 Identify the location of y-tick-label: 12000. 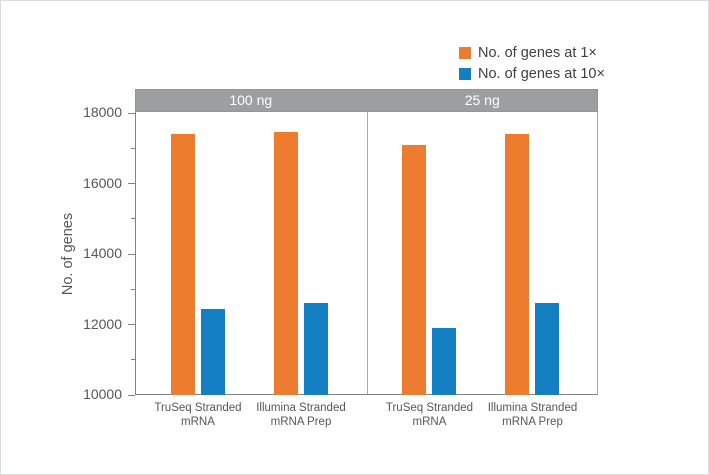
(102, 323).